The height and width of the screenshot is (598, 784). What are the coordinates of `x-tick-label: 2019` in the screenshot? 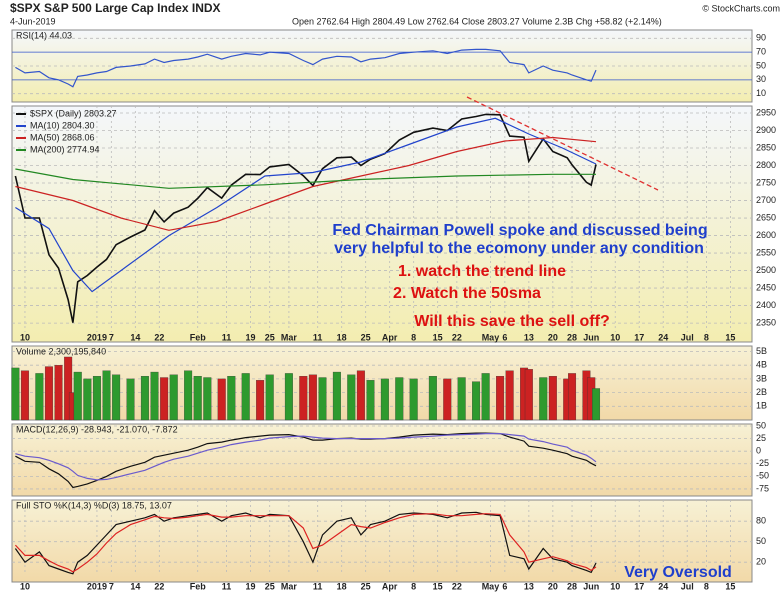 It's located at (97, 586).